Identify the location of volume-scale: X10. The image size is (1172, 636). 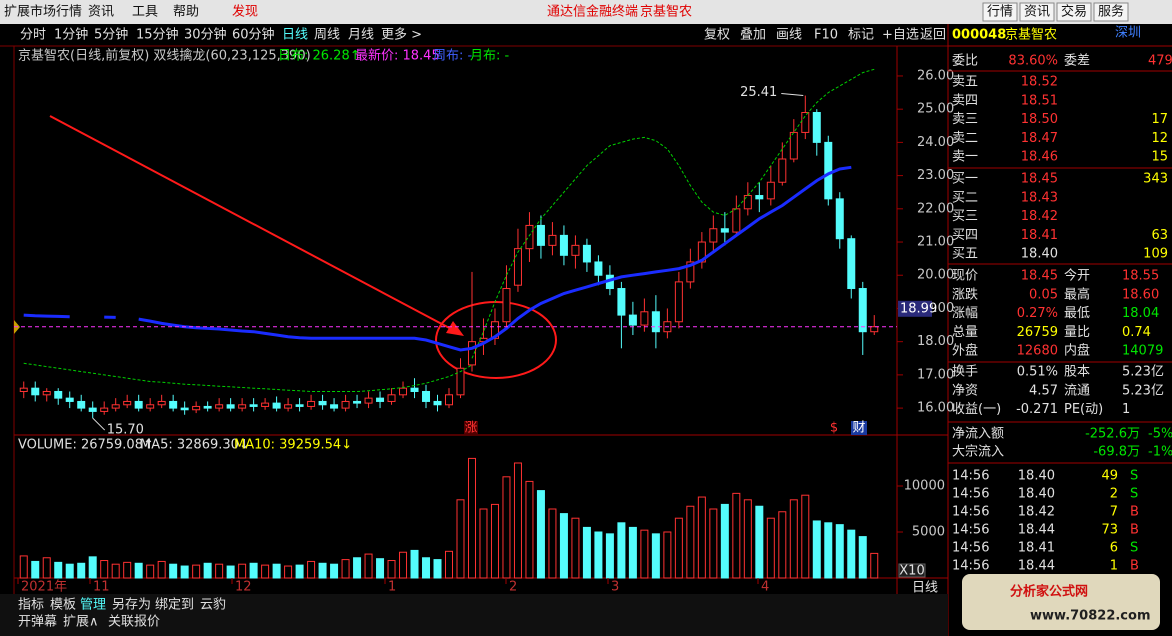
(911, 571).